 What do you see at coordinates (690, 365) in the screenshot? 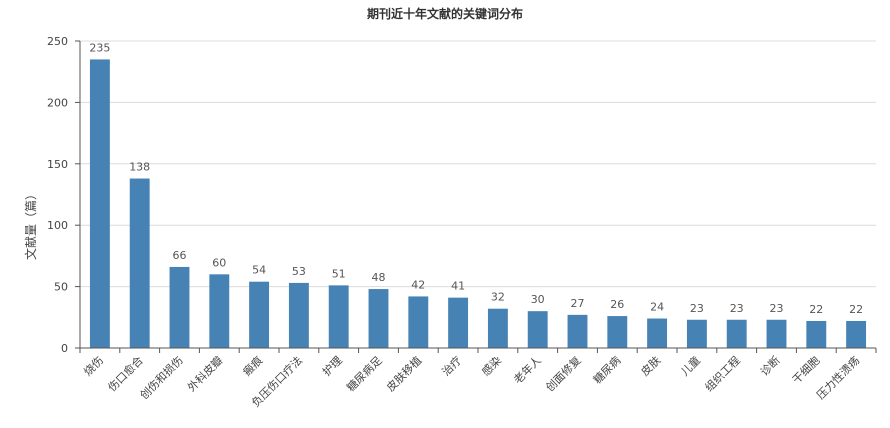
I see `x-tick-label: 儿童` at bounding box center [690, 365].